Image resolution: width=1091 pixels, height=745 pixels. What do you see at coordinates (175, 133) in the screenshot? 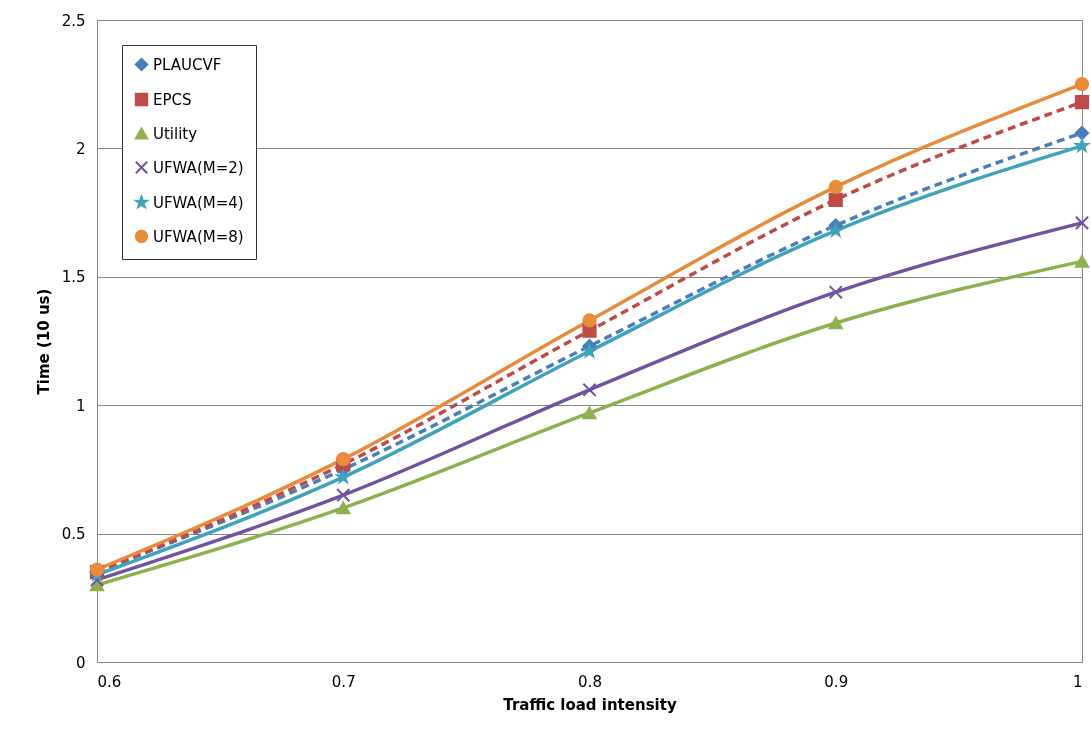
I see `legend-label: Utility` at bounding box center [175, 133].